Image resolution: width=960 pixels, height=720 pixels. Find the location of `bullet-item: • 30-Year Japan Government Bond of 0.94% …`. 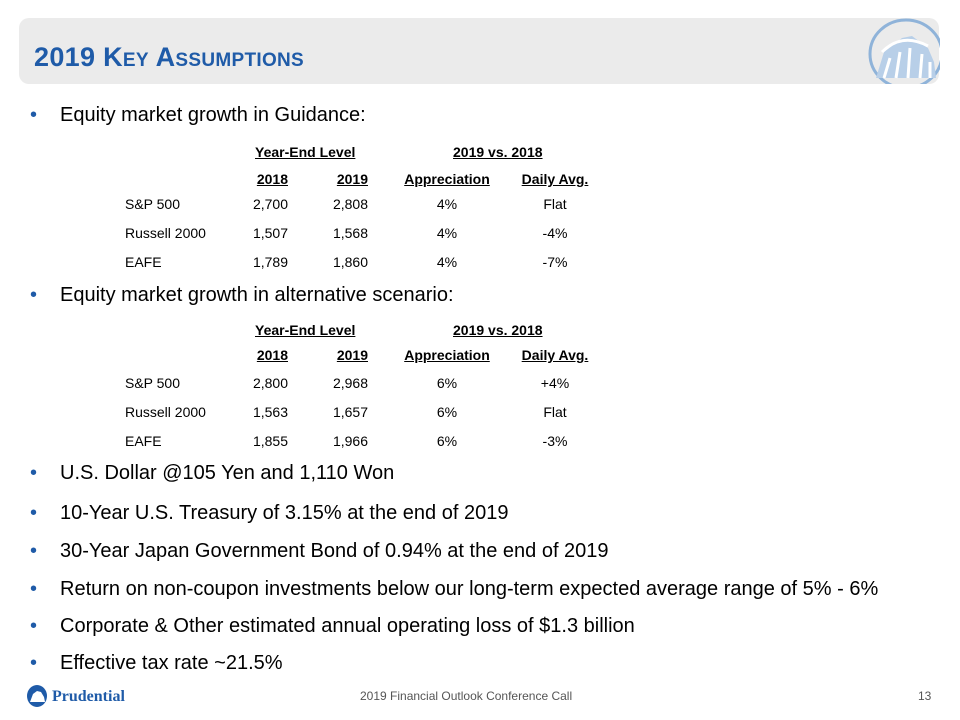

bullet-item: • 30-Year Japan Government Bond of 0.94% … is located at coordinates (319, 551).